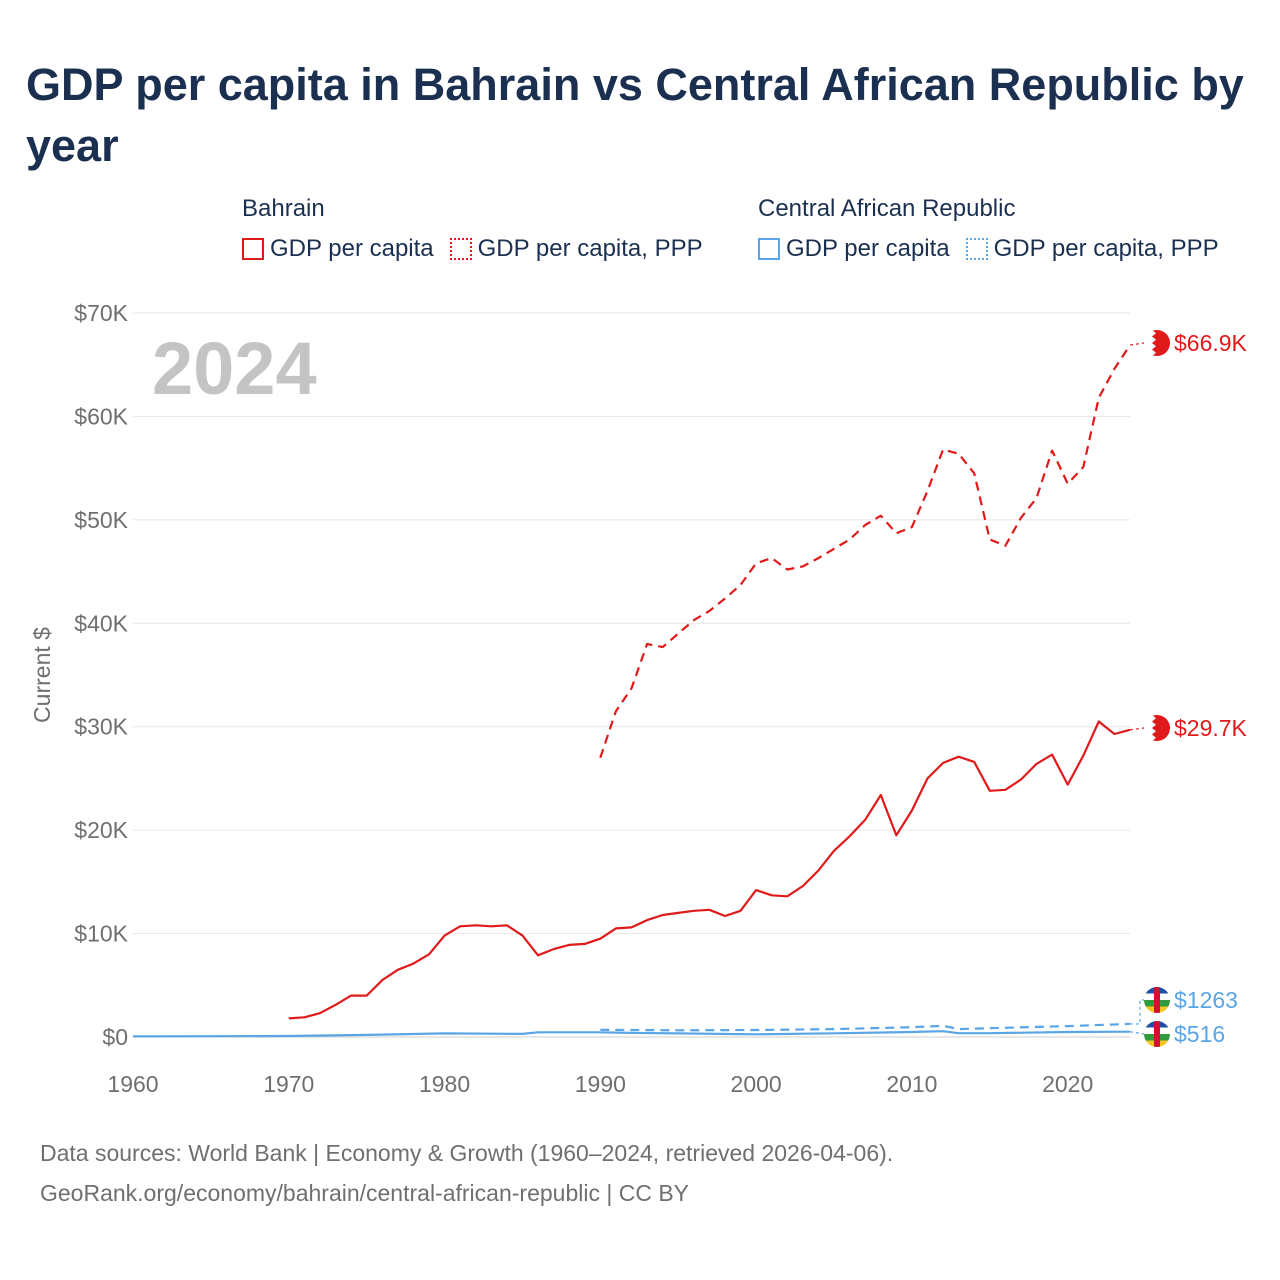  What do you see at coordinates (1211, 728) in the screenshot?
I see `series-end-label: $29.7K` at bounding box center [1211, 728].